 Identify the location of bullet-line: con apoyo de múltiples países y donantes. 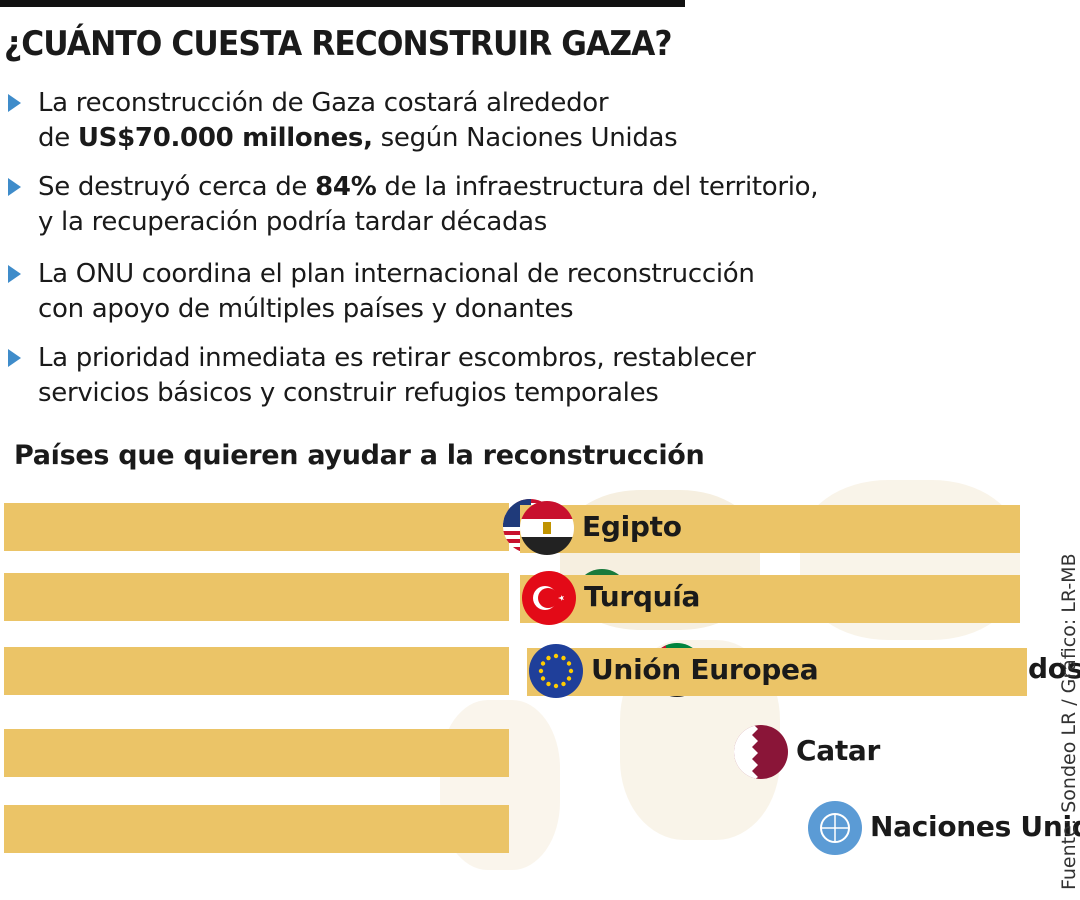
(396, 309).